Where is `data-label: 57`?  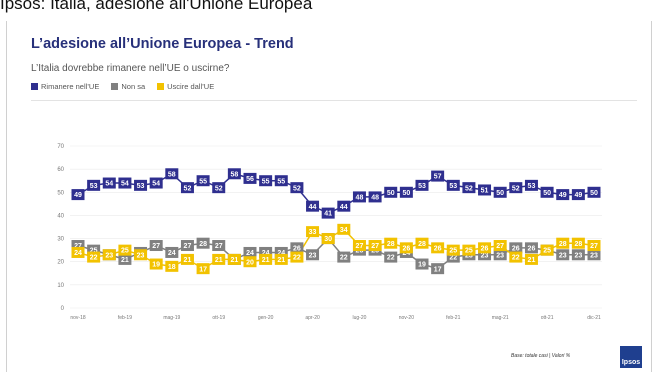
data-label: 57 is located at coordinates (438, 177).